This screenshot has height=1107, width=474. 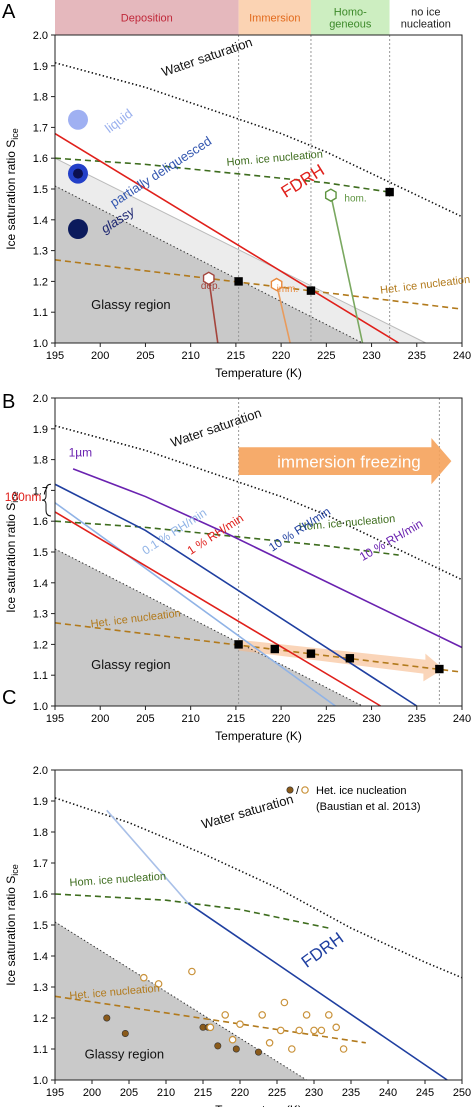 What do you see at coordinates (190, 719) in the screenshot?
I see `x-tick-label: 210` at bounding box center [190, 719].